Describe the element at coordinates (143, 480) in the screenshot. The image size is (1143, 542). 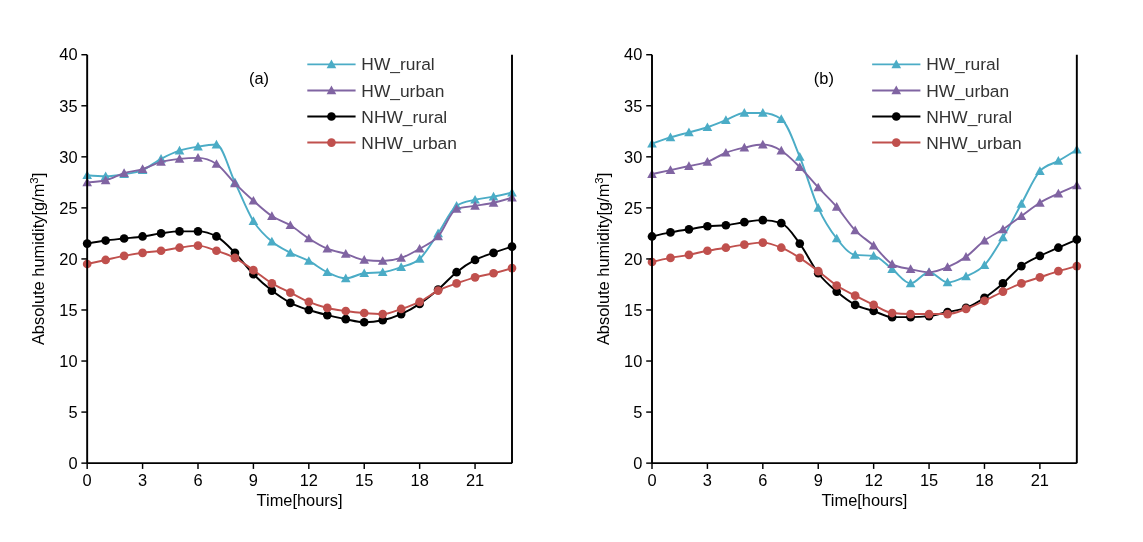
I see `x-tick-label: 3` at that location.